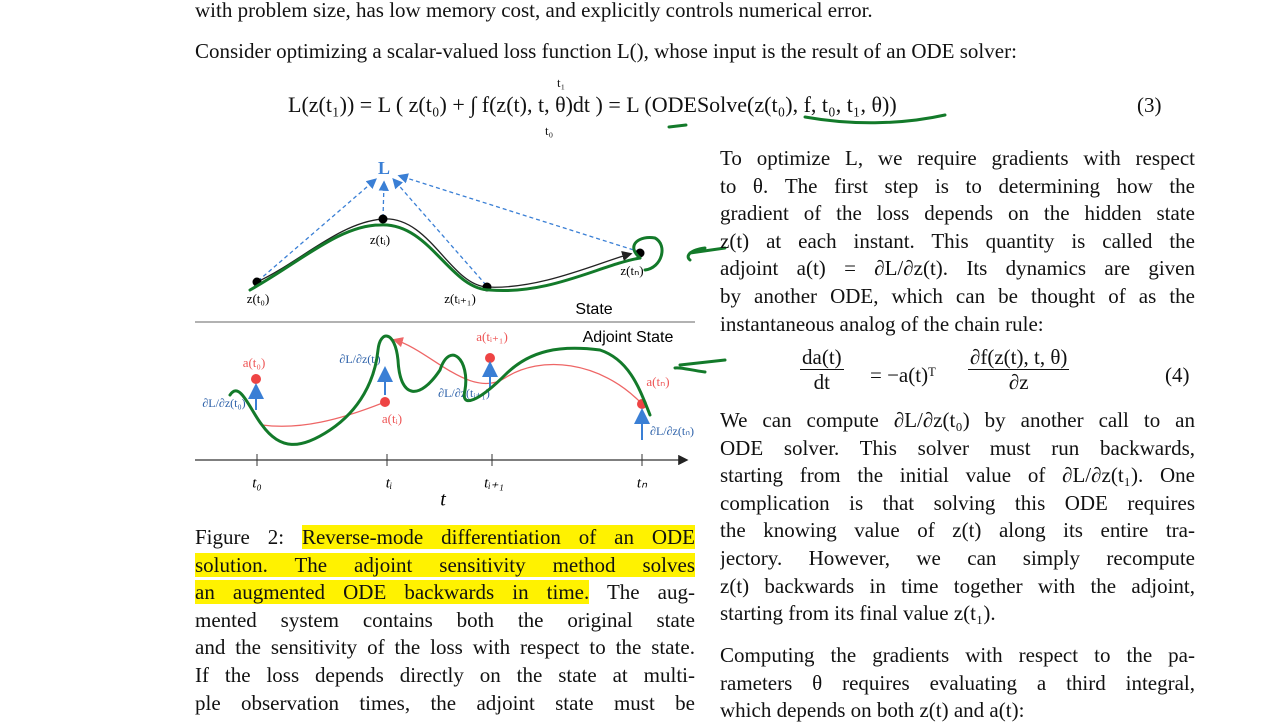 The width and height of the screenshot is (1280, 723). I want to click on state-curve, so click(444, 253).